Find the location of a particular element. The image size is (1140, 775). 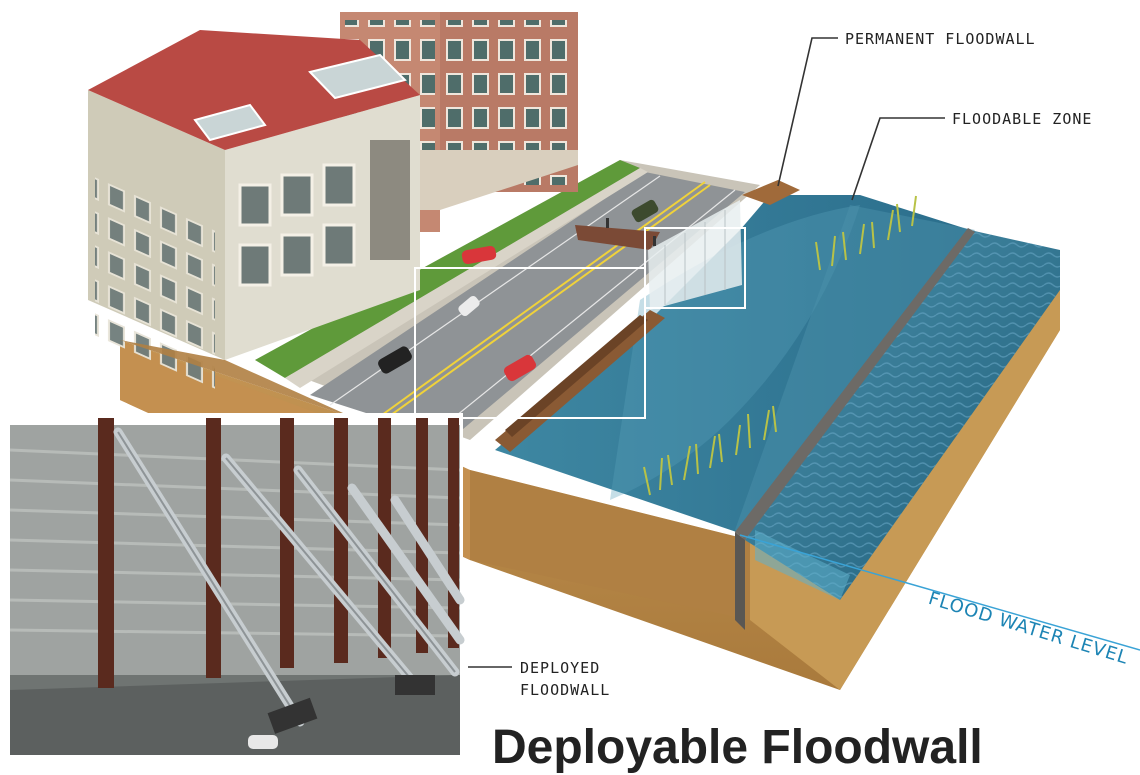

flood-water-level-line is located at coordinates (939, 592).